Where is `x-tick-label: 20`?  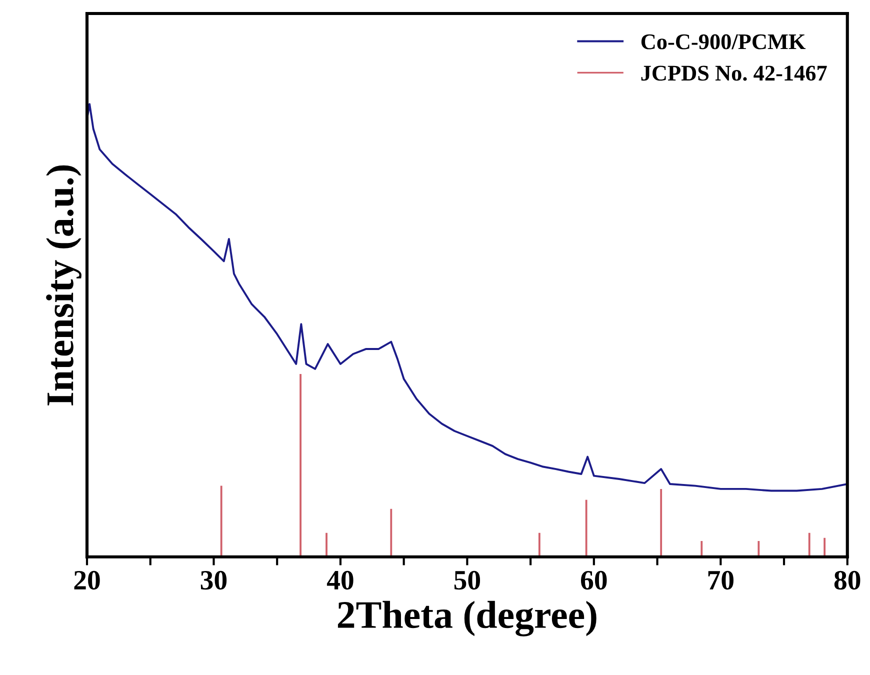 x-tick-label: 20 is located at coordinates (87, 580).